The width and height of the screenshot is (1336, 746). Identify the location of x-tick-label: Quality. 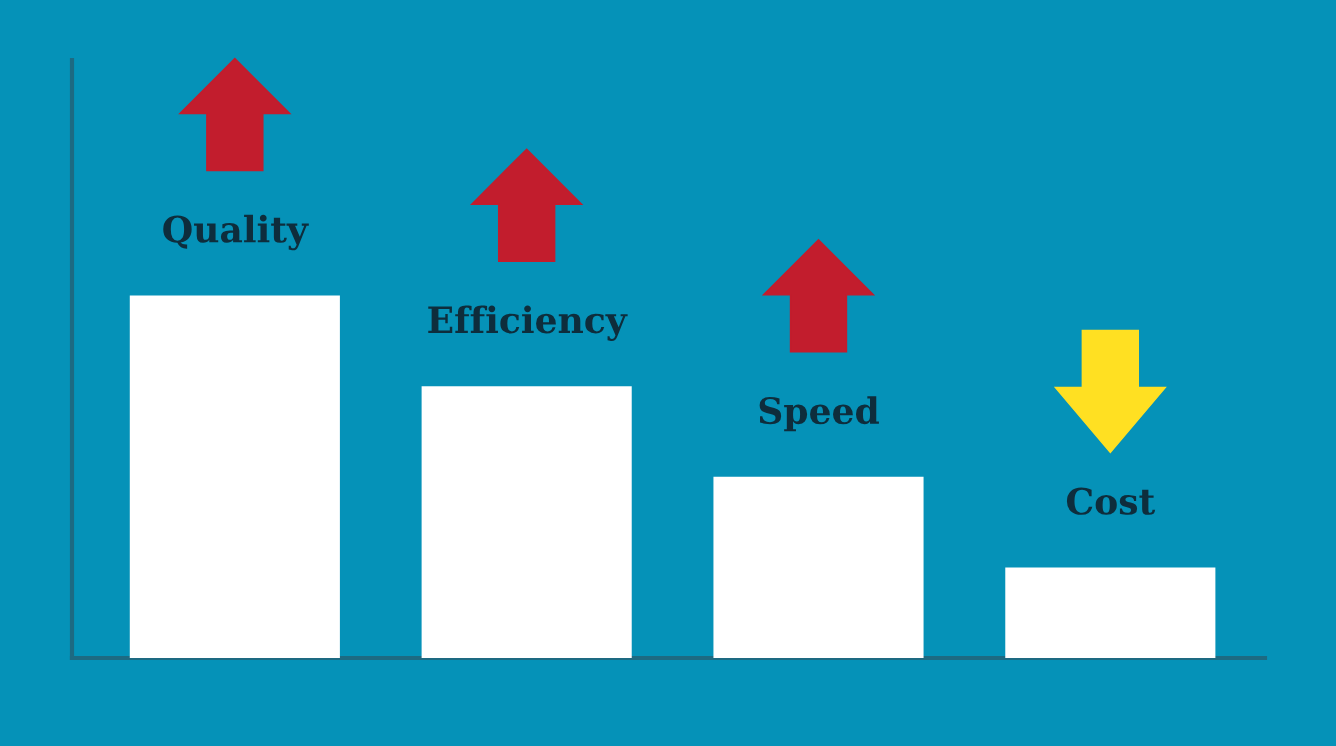
(236, 232).